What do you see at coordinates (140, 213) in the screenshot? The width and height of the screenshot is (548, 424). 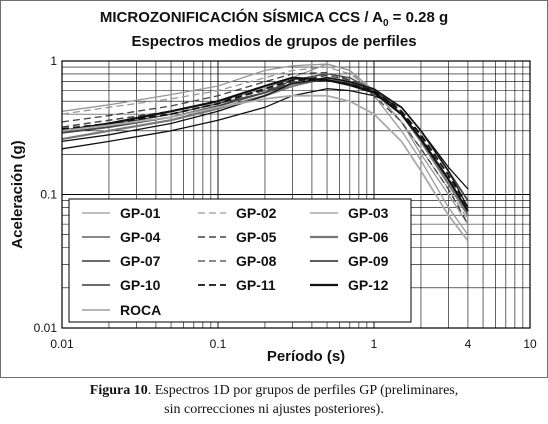 I see `legend-label-gp-01: GP-01` at bounding box center [140, 213].